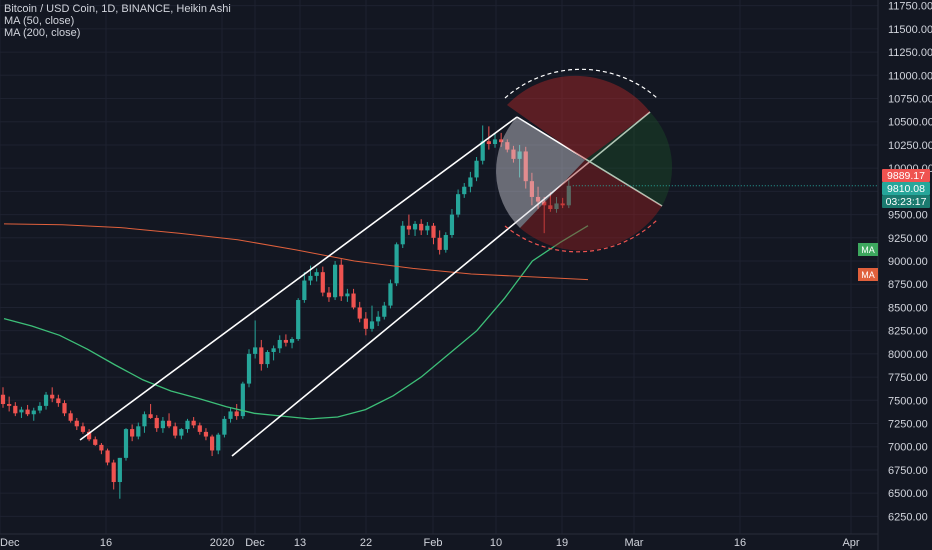  I want to click on time-tick-label: Feb, so click(433, 543).